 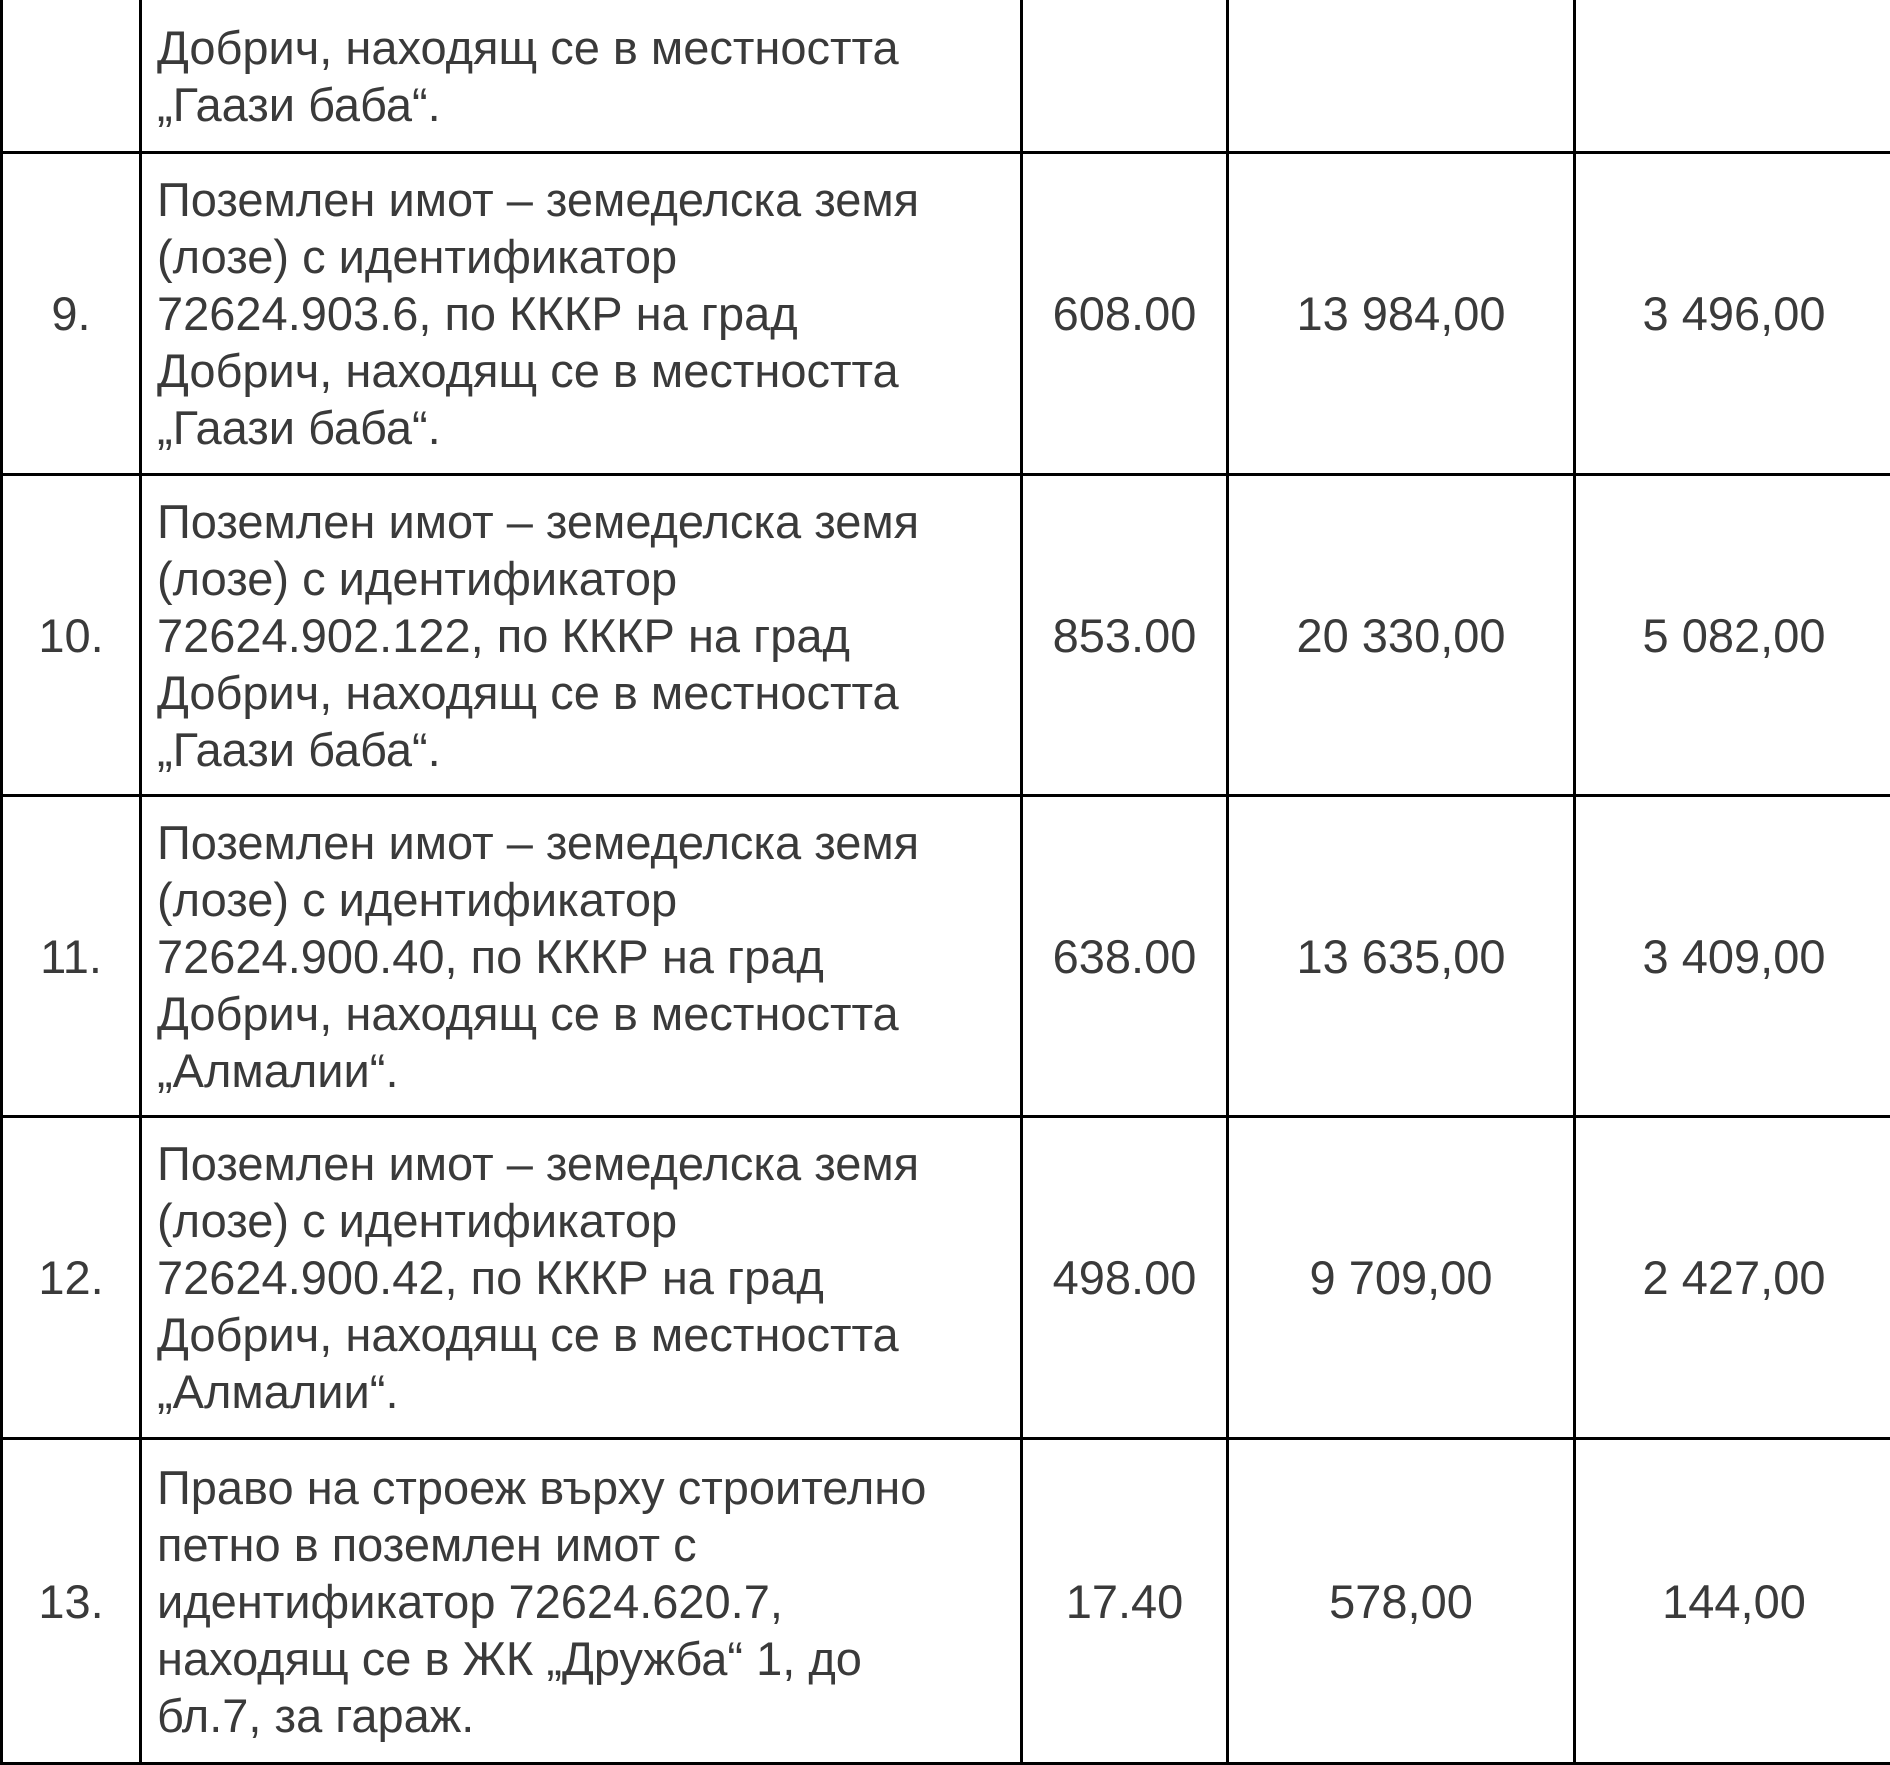 I want to click on description-line: 72624.902.122, по КККР на град, so click(x=584, y=635).